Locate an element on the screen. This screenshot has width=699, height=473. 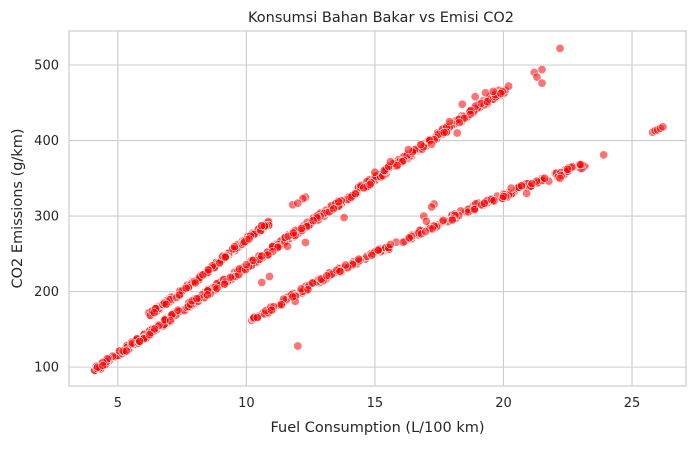
x-tick-label: 15 is located at coordinates (375, 403).